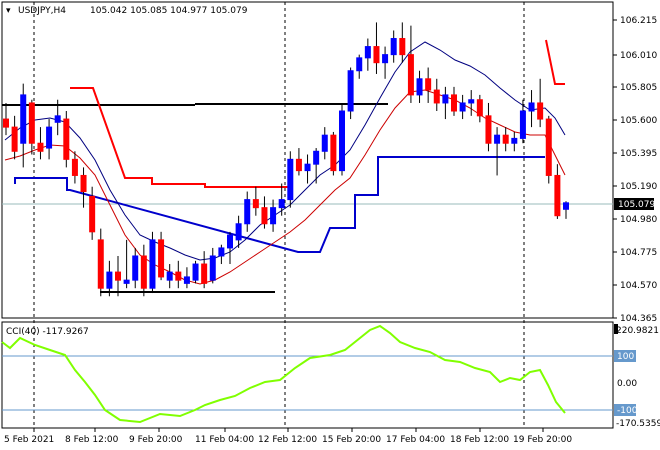 The height and width of the screenshot is (450, 660). I want to click on symbol-timeframe: USDJPY,H4, so click(42, 11).